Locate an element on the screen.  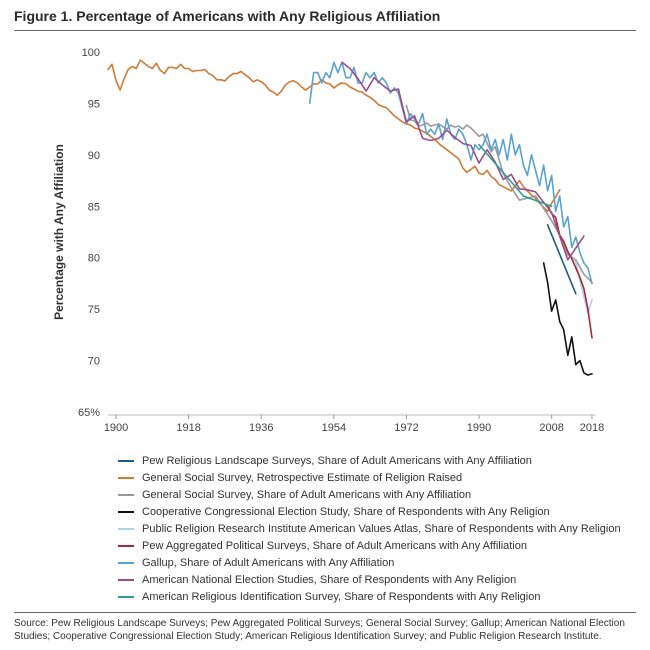
y-tick-label: 65% is located at coordinates (89, 413).